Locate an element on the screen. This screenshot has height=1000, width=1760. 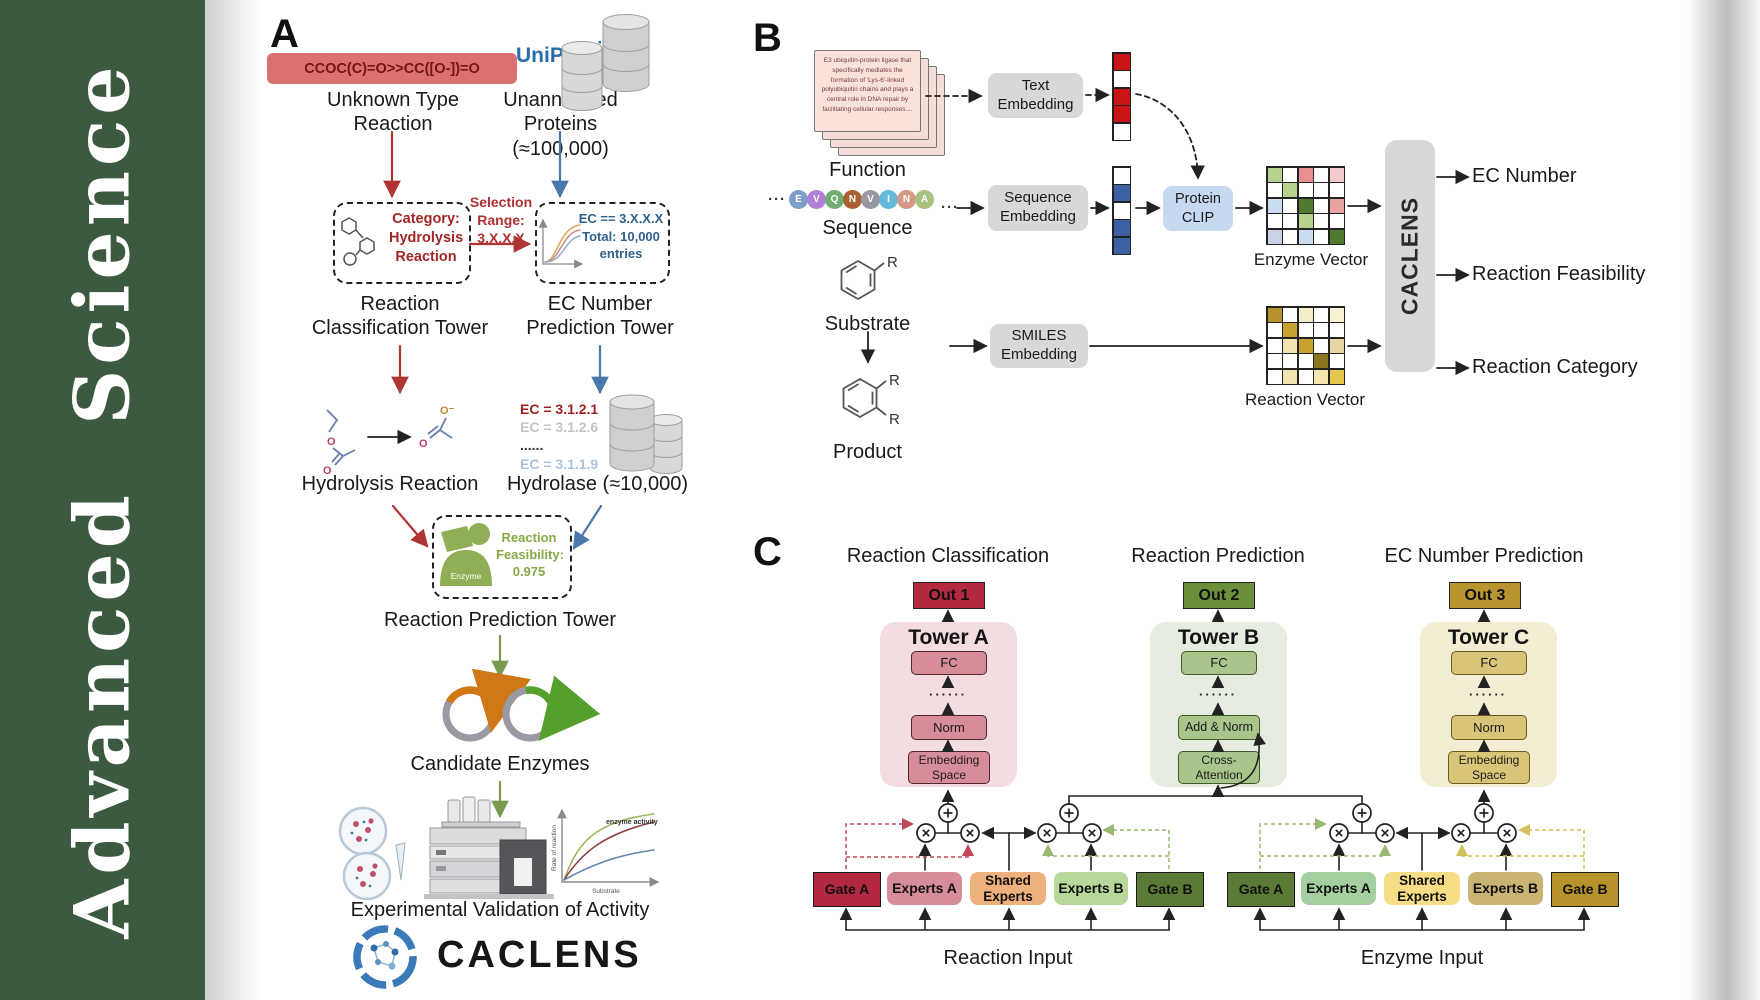
gate-routes is located at coordinates (1215, 843).